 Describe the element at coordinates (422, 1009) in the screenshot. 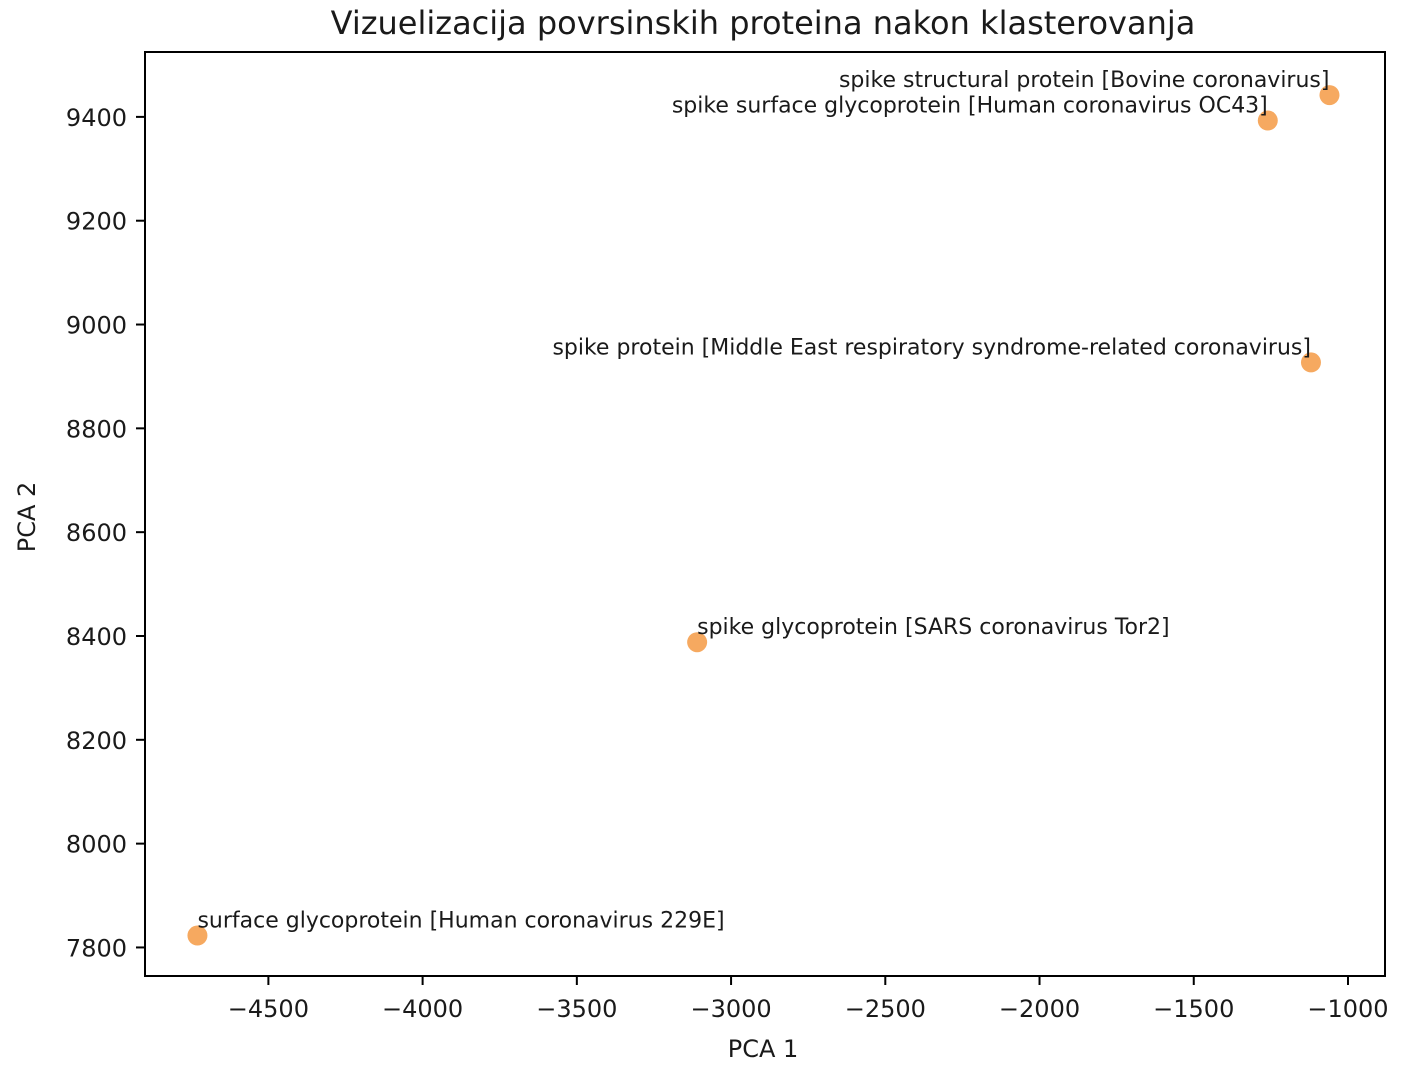

I see `x-tick-label: −4000` at that location.